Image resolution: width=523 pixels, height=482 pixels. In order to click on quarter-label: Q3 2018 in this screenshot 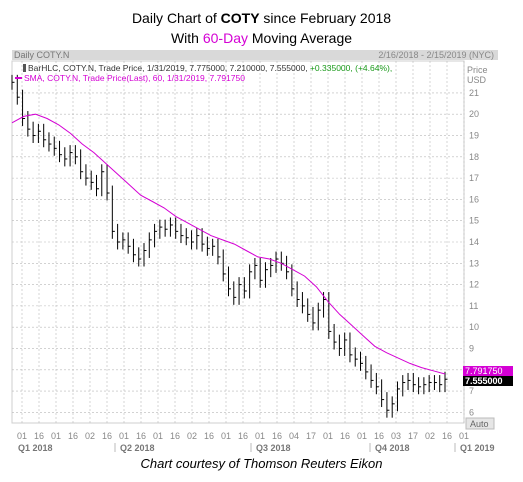, I will do `click(273, 448)`.